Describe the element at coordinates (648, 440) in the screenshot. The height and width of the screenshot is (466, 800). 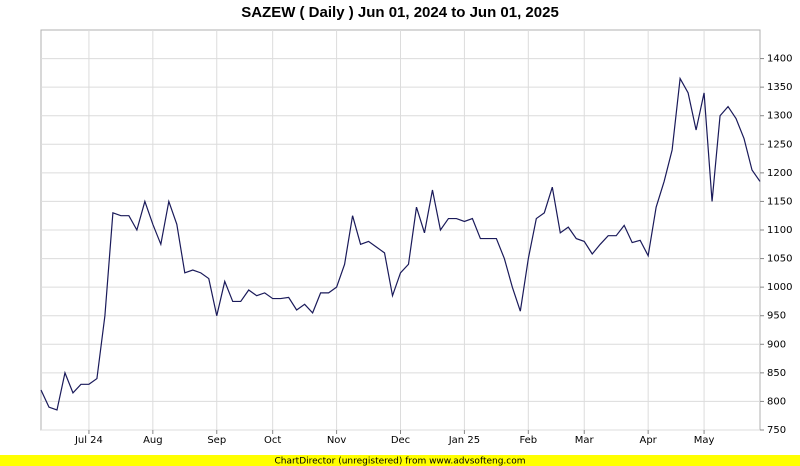
I see `x-tick-label: Apr` at that location.